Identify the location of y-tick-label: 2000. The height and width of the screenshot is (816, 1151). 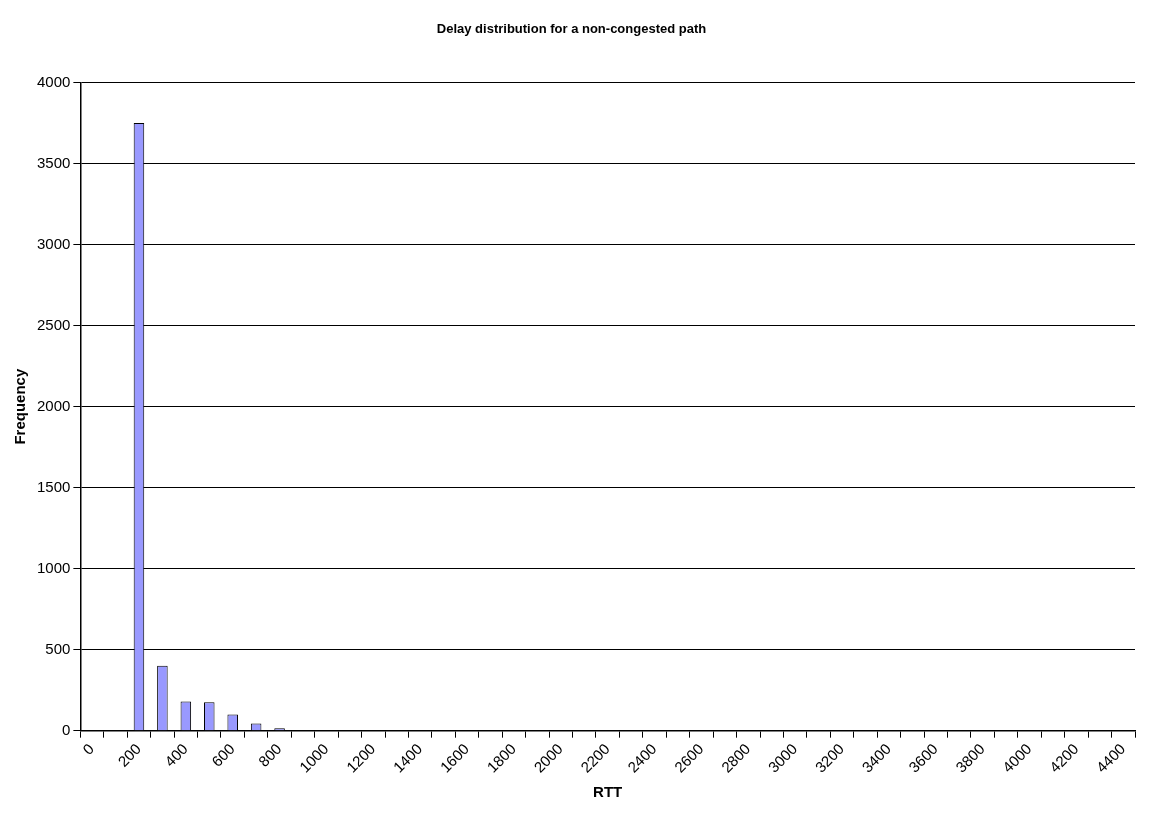
(53, 405).